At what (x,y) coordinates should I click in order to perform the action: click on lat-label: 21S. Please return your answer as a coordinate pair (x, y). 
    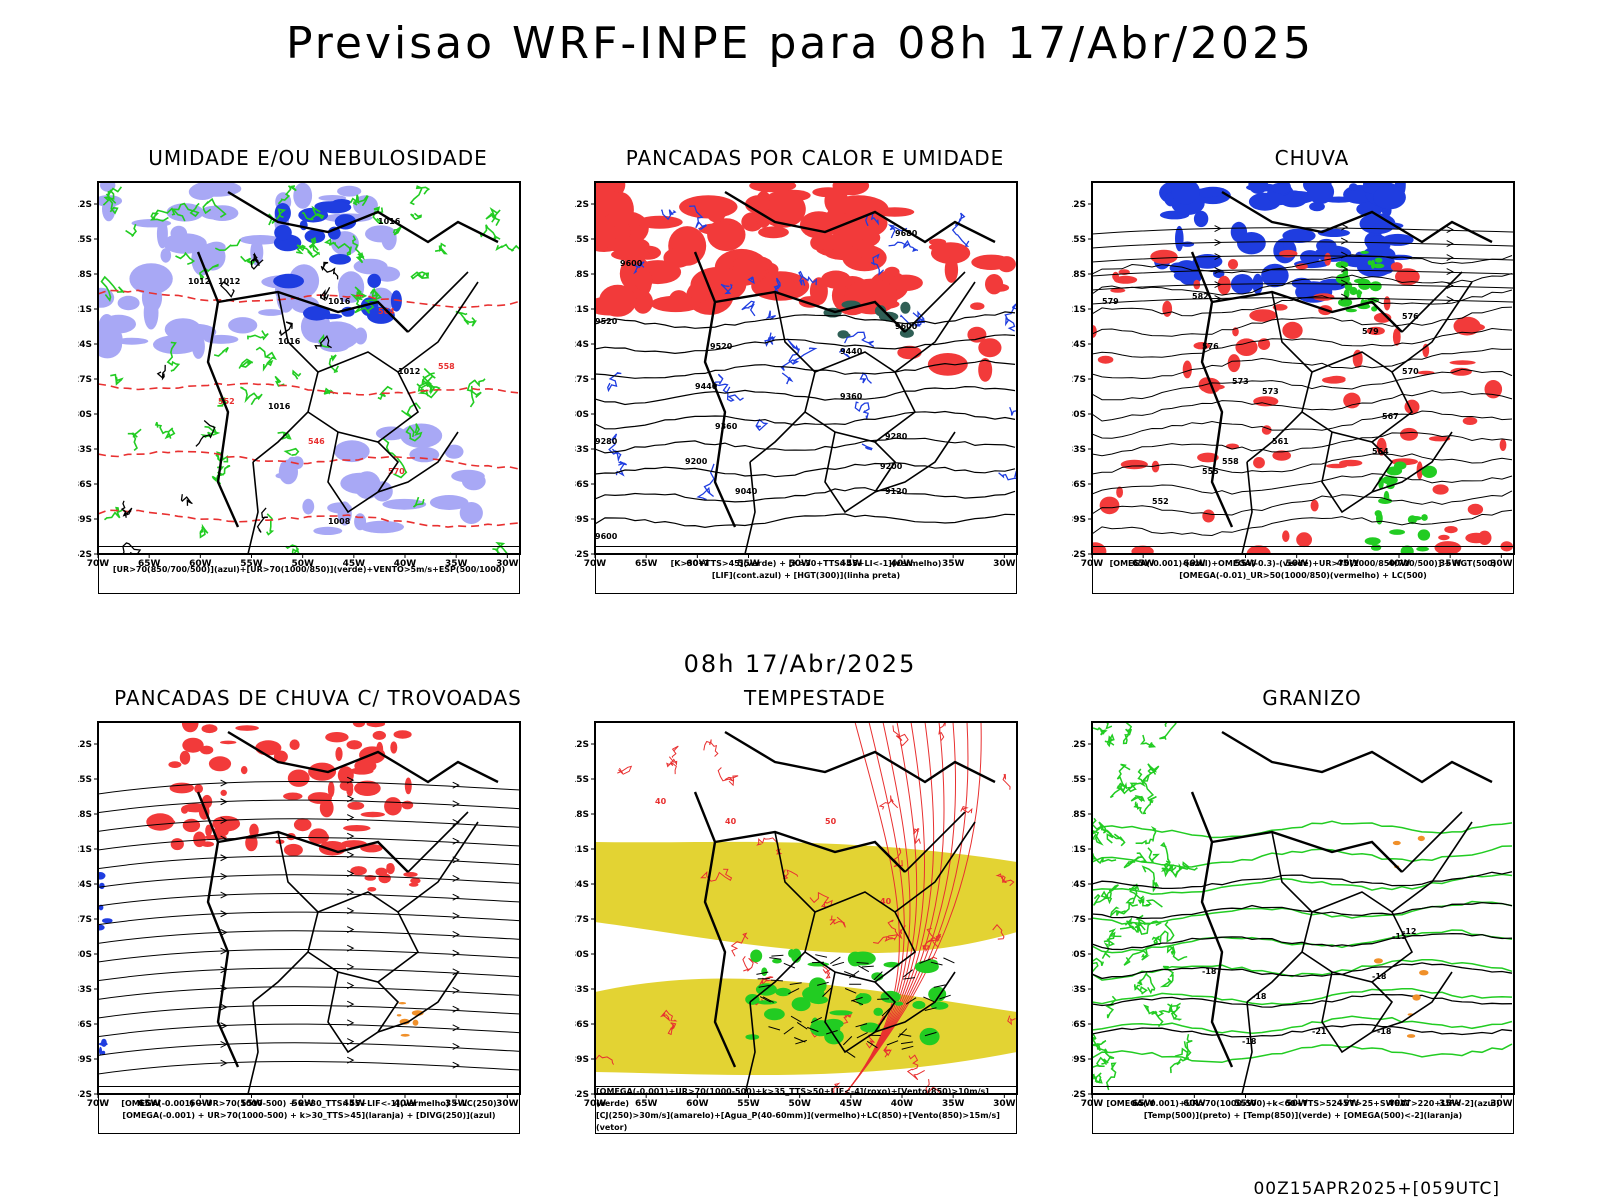
    Looking at the image, I should click on (1079, 850).